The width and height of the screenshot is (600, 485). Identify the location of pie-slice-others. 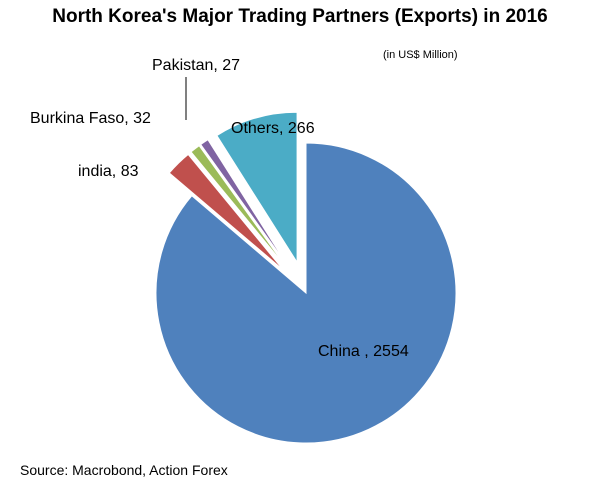
(257, 187).